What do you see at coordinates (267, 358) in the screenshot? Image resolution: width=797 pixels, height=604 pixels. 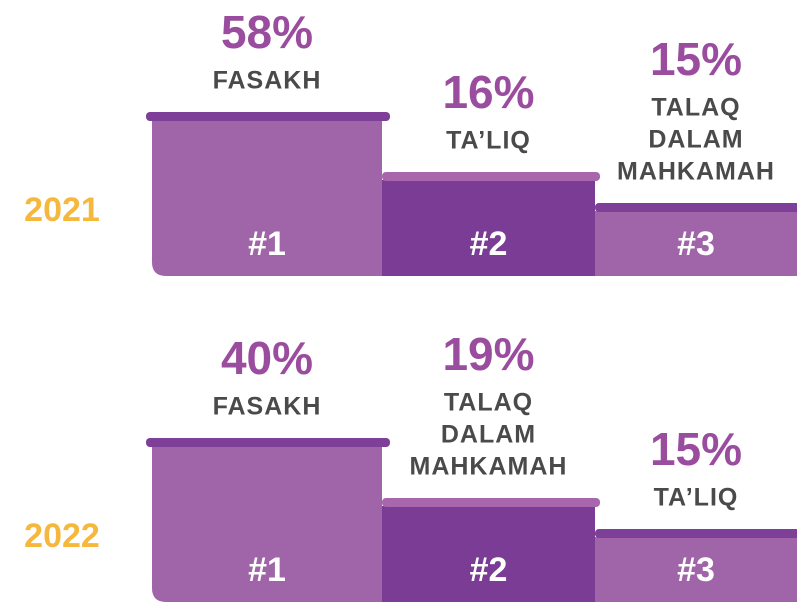 I see `percent-label: 40%` at bounding box center [267, 358].